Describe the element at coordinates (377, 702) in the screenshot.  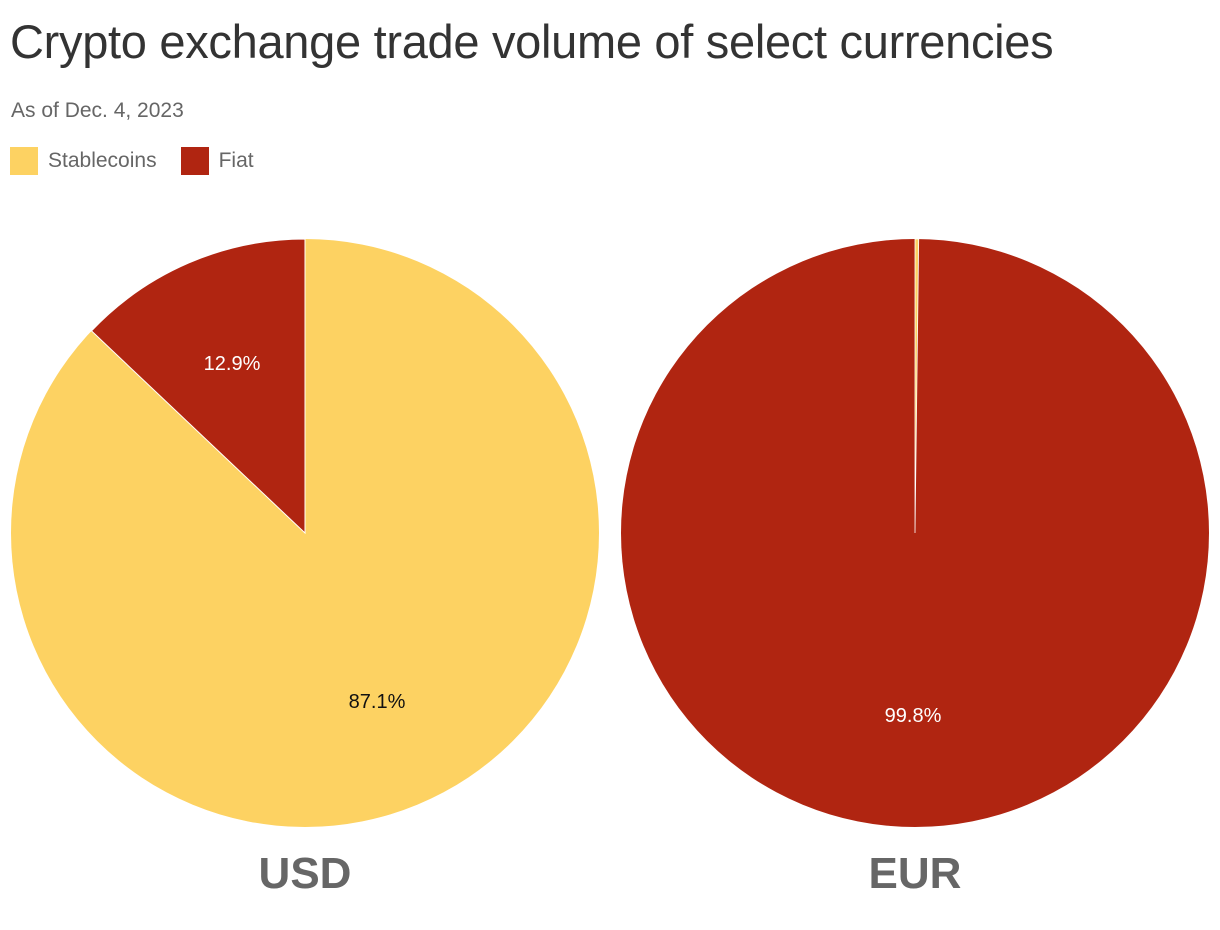
I see `data-label-usd-stablecoins: 87.1%` at that location.